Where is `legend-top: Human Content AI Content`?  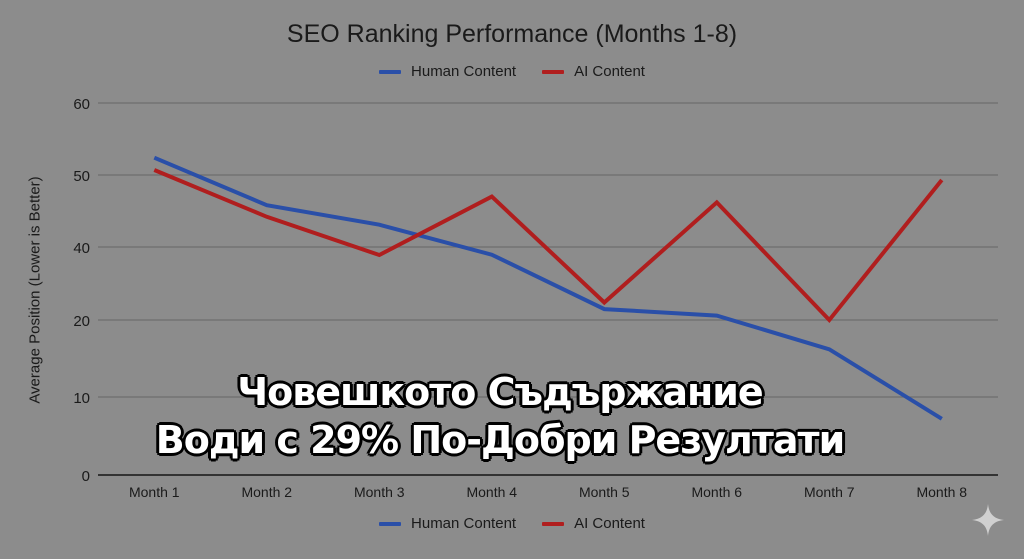 legend-top: Human Content AI Content is located at coordinates (512, 71).